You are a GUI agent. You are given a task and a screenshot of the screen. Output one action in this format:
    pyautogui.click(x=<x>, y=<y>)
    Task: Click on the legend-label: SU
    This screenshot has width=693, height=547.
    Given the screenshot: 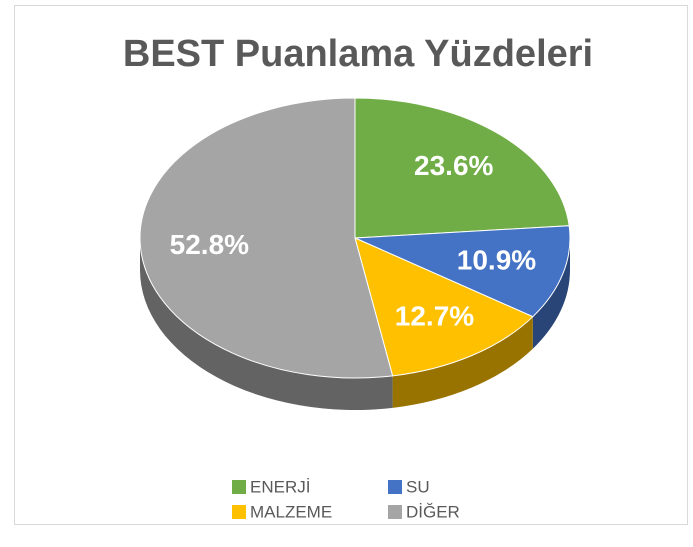 What is the action you would take?
    pyautogui.click(x=418, y=486)
    